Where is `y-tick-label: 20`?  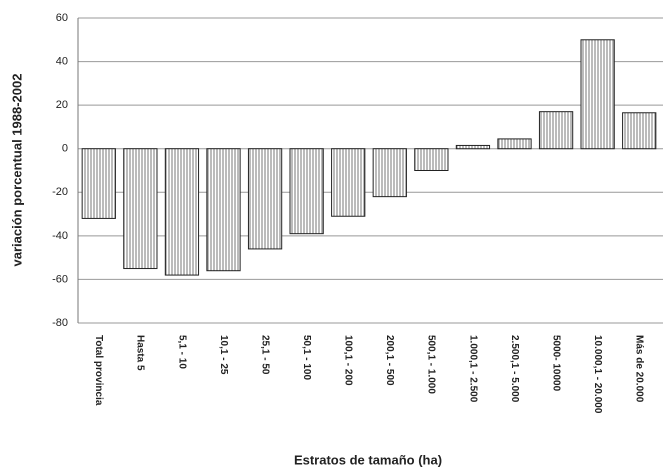
y-tick-label: 20 is located at coordinates (62, 105).